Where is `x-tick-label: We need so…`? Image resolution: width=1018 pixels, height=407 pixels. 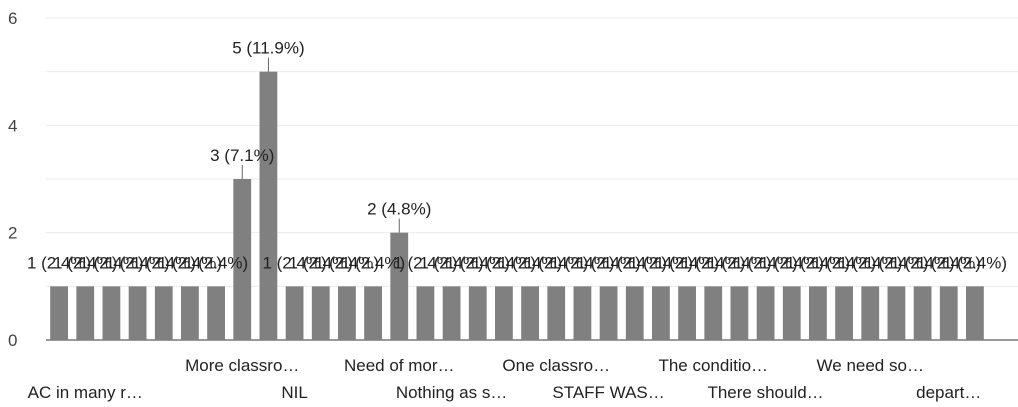 x-tick-label: We need so… is located at coordinates (870, 365).